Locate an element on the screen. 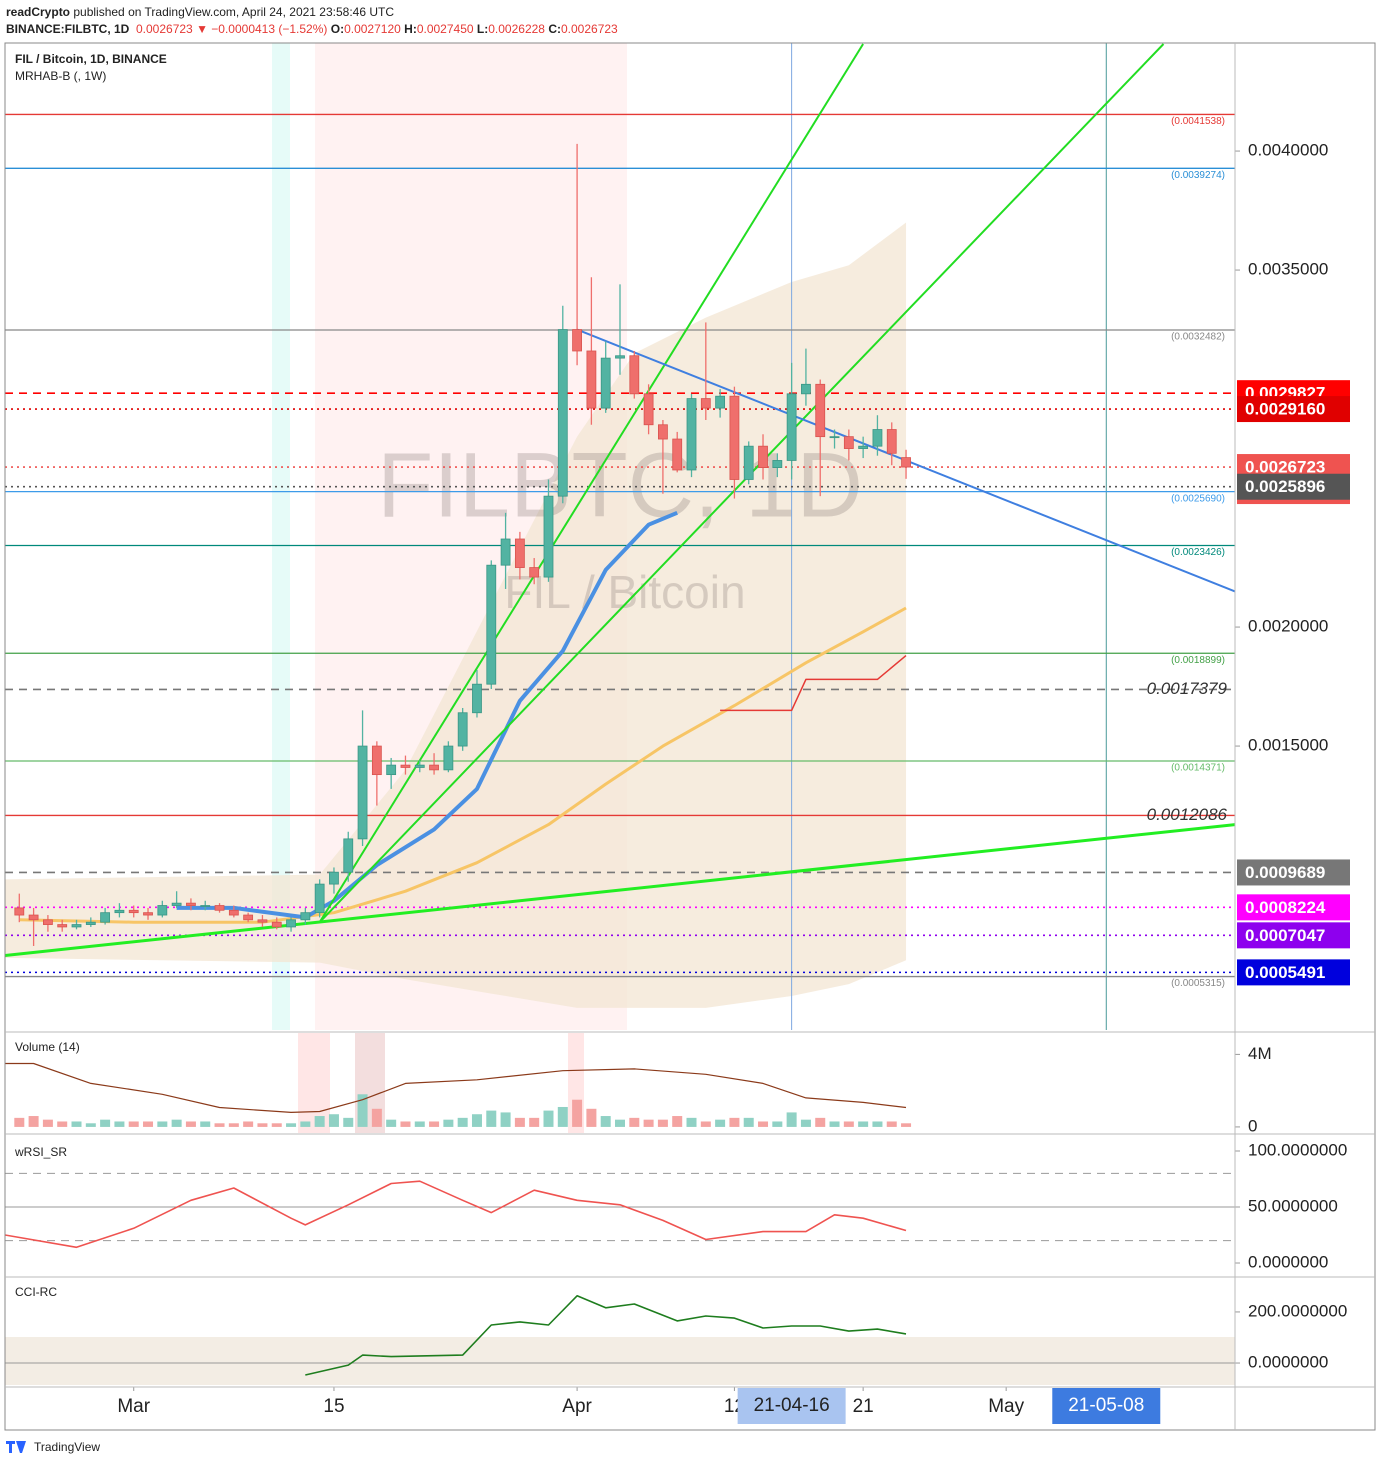 The image size is (1382, 1467). pane-title: Volume (14) is located at coordinates (47, 1047).